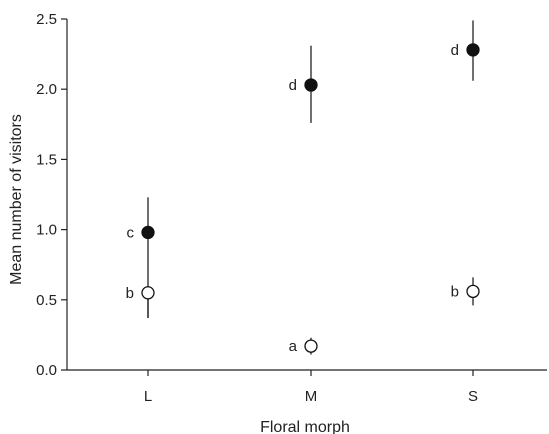 The image size is (549, 434). What do you see at coordinates (473, 396) in the screenshot?
I see `x-tick-label: S` at bounding box center [473, 396].